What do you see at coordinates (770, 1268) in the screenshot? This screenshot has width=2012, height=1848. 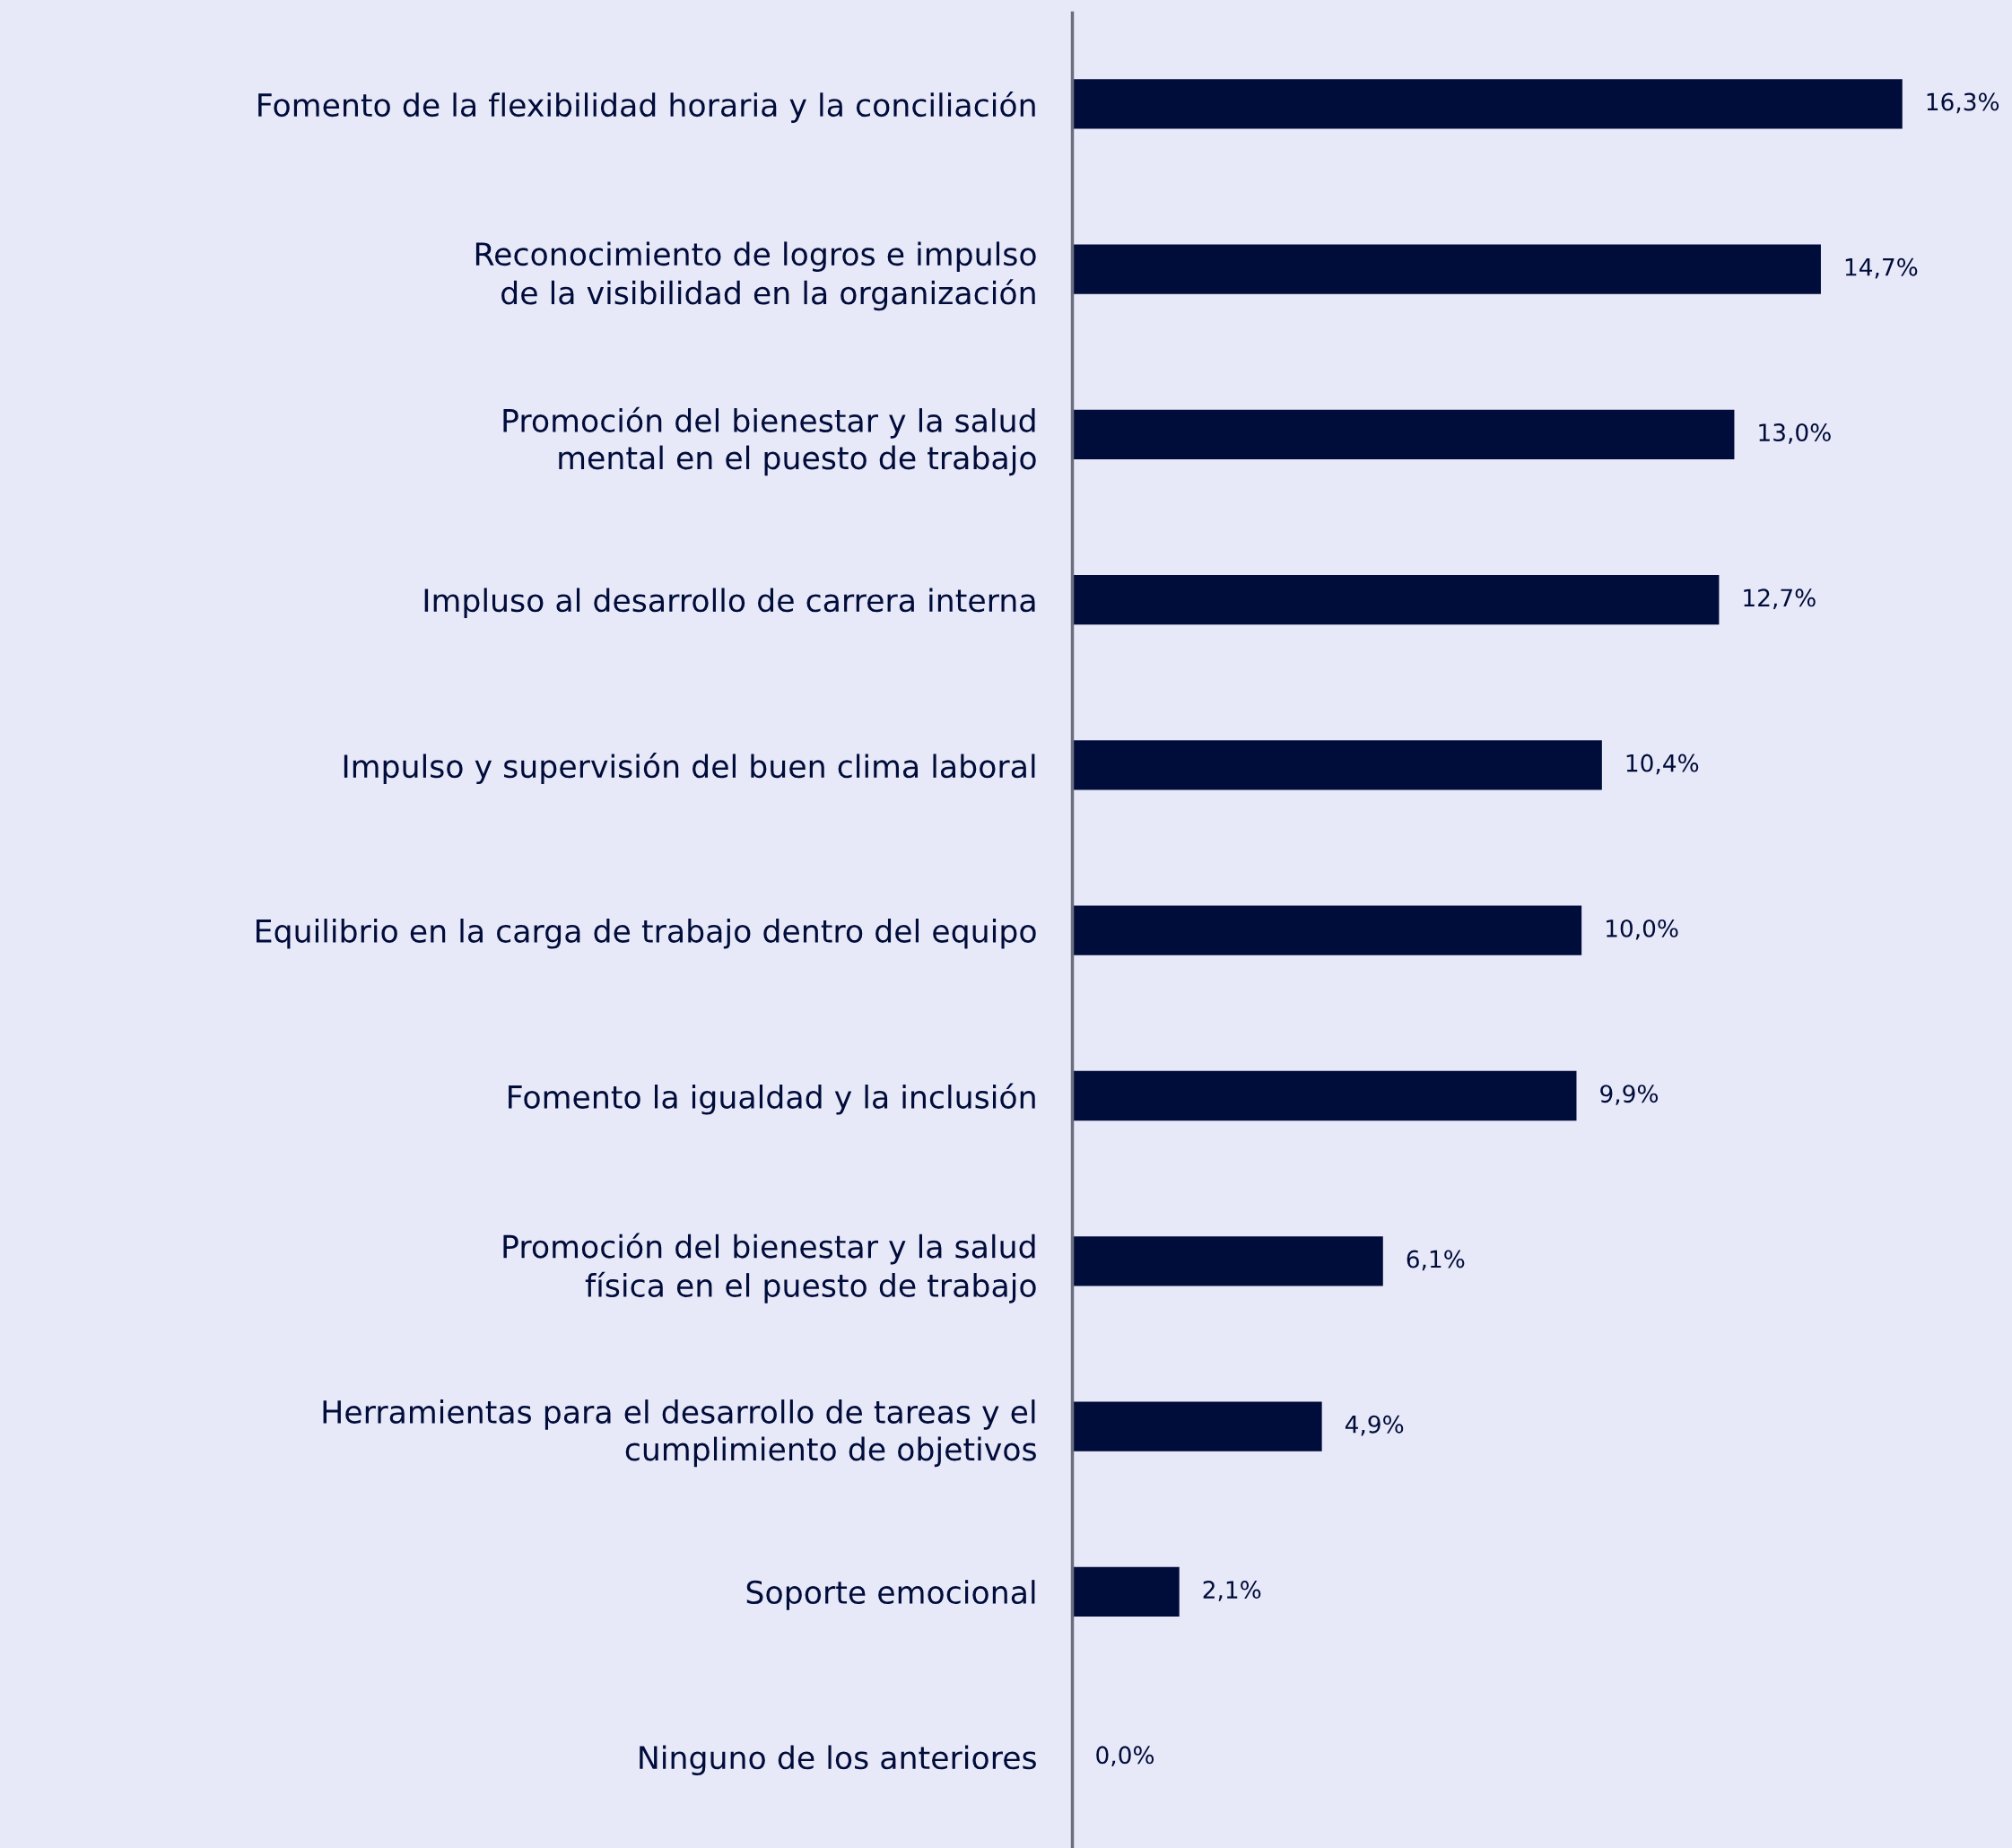 I see `y-tick-label: Promoción del bienestar y la salud física en el puesto de trabajo` at bounding box center [770, 1268].